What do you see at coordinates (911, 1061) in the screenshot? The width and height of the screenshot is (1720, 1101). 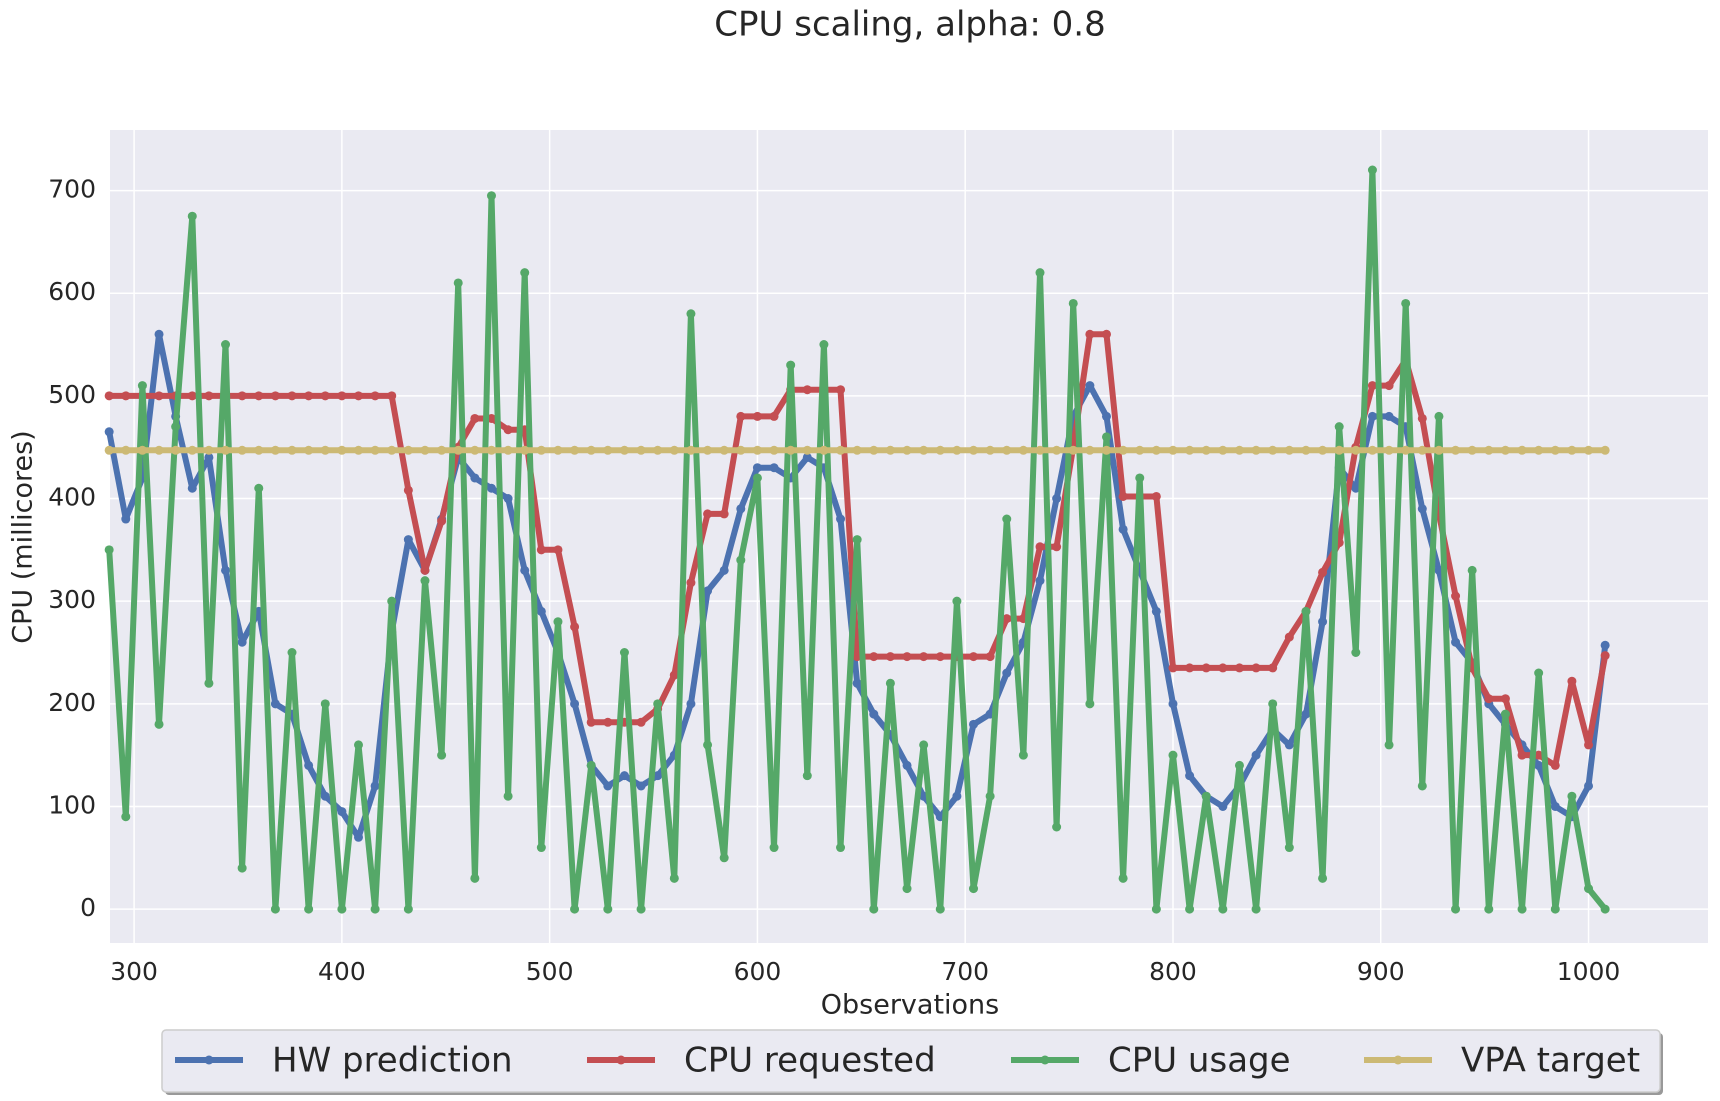 I see `legend-box` at bounding box center [911, 1061].